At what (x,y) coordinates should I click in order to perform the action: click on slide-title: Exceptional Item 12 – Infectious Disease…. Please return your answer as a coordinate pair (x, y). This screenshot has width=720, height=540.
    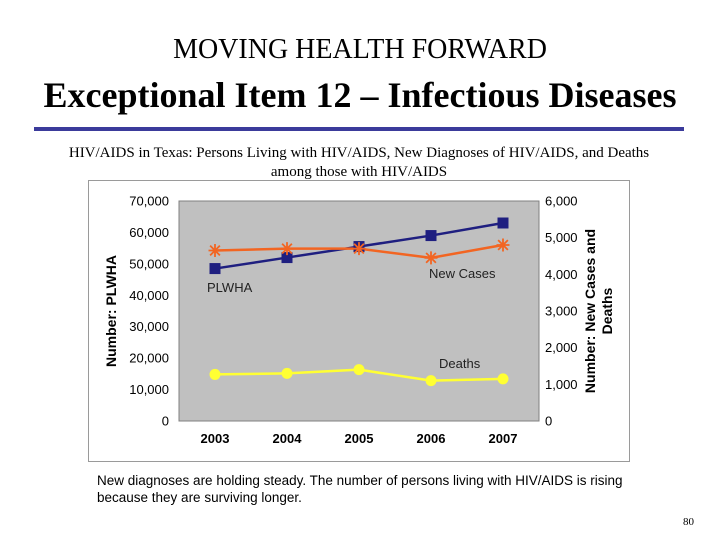
    Looking at the image, I should click on (360, 95).